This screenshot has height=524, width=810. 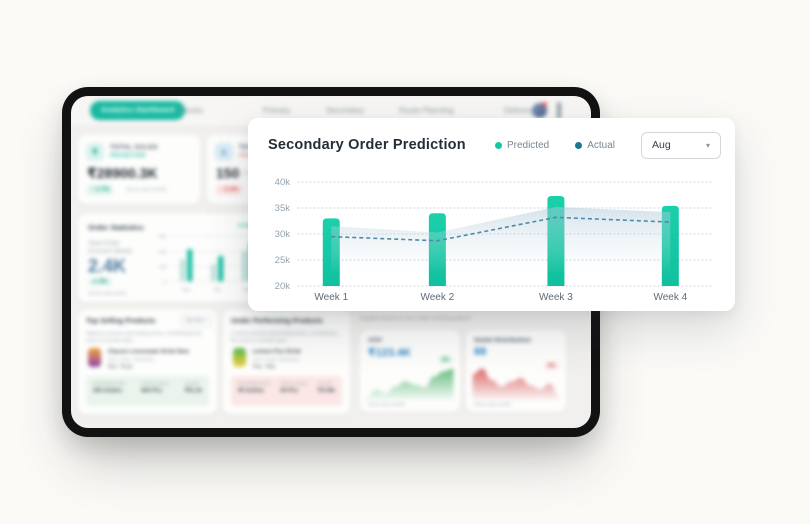 What do you see at coordinates (410, 371) in the screenshot?
I see `aov-card: AOV ₹123.4K 4% Since last month` at bounding box center [410, 371].